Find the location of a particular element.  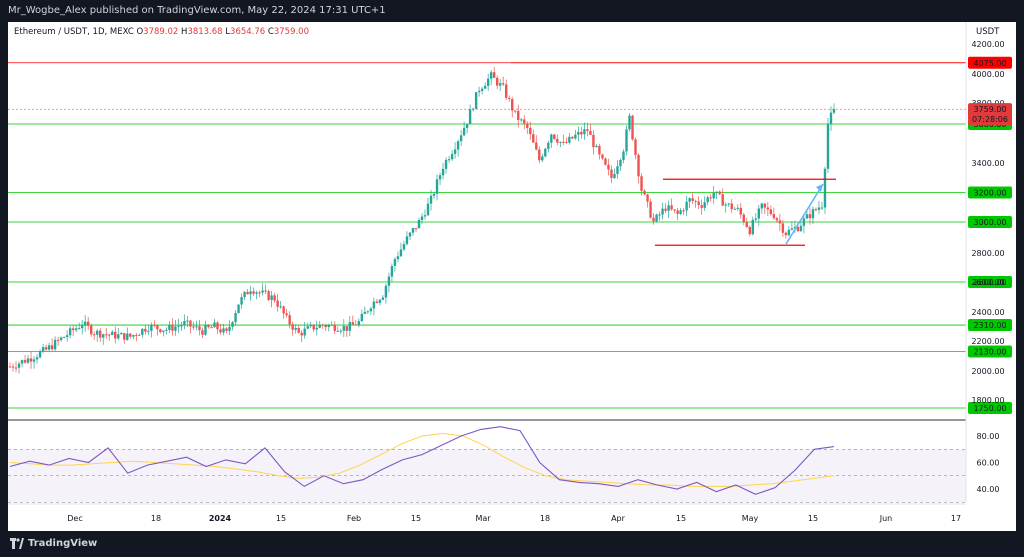

currency-label: USDT is located at coordinates (988, 32).